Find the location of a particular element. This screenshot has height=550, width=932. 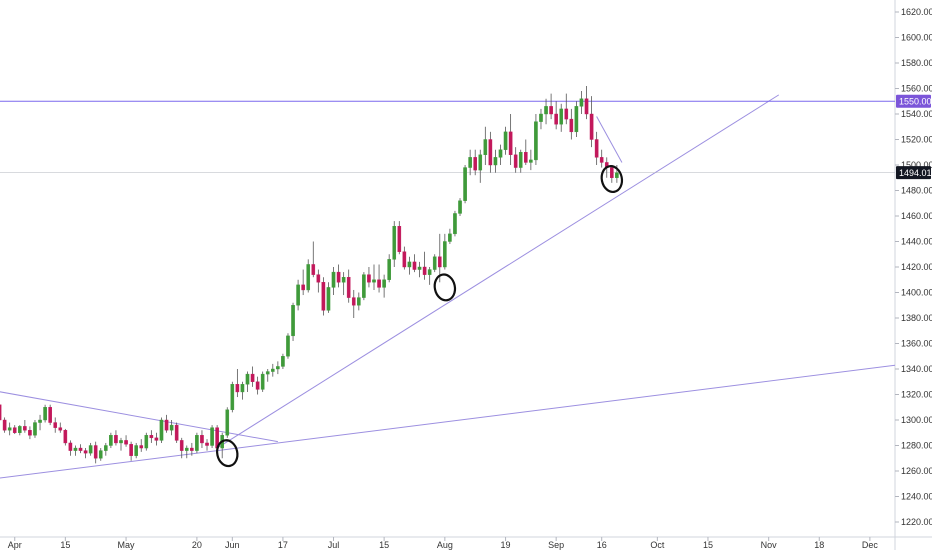

x-tick-label: Dec is located at coordinates (870, 545).